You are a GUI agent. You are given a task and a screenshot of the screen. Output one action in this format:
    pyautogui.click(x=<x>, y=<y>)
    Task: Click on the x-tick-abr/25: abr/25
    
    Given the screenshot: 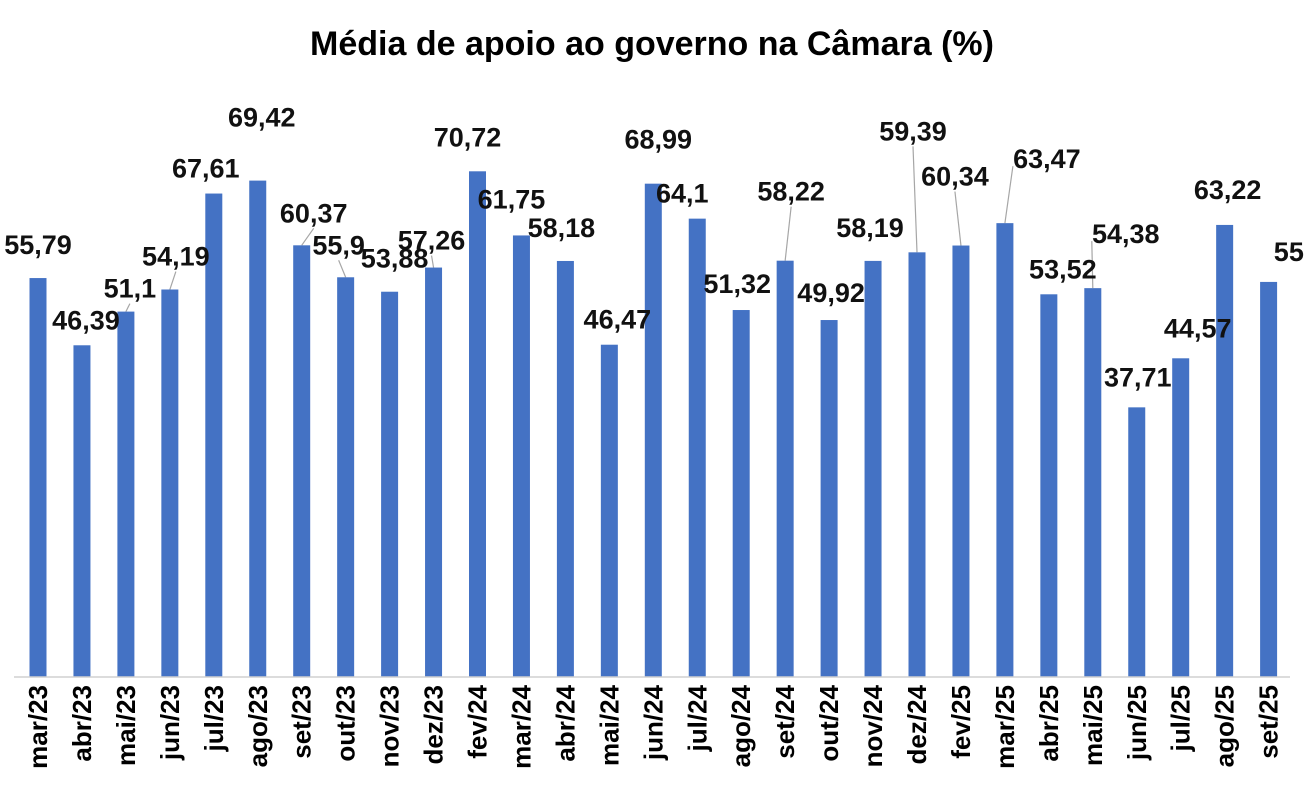 What is the action you would take?
    pyautogui.click(x=1049, y=723)
    